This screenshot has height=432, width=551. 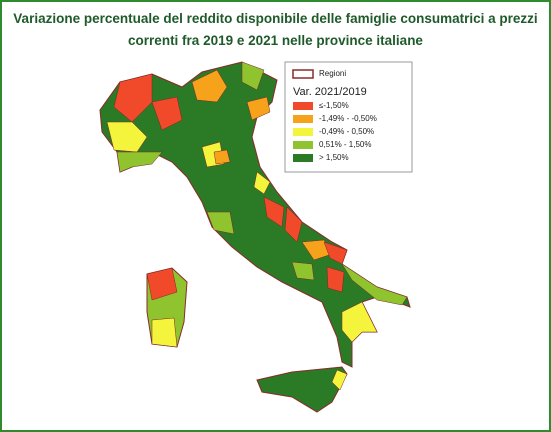 I want to click on legend-label: -0,49% - 0,50%, so click(x=346, y=131).